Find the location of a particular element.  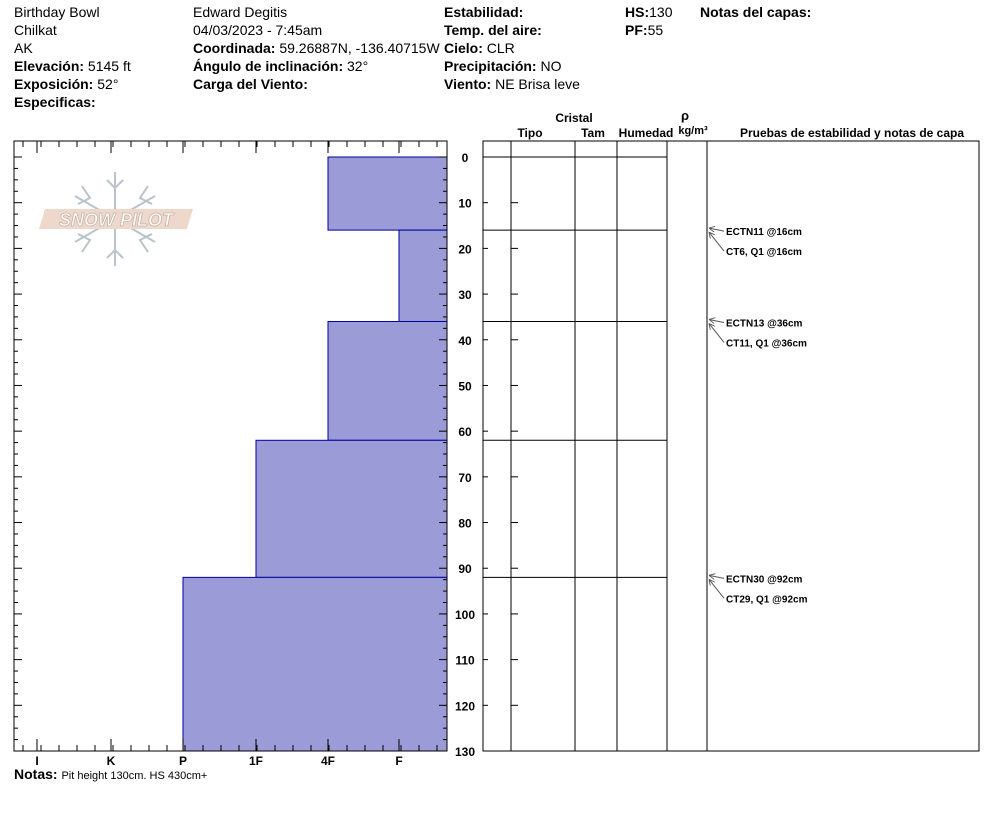

y-tick-label: 90 is located at coordinates (465, 569).